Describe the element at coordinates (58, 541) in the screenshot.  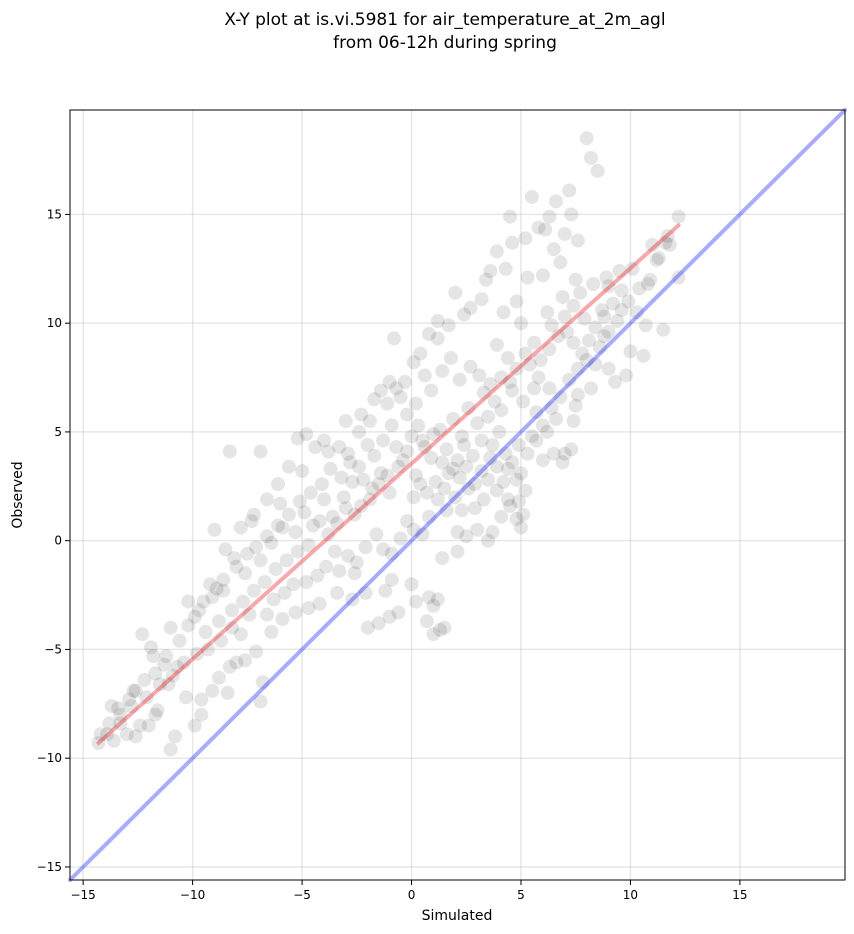
I see `y-tick-label: 0` at that location.